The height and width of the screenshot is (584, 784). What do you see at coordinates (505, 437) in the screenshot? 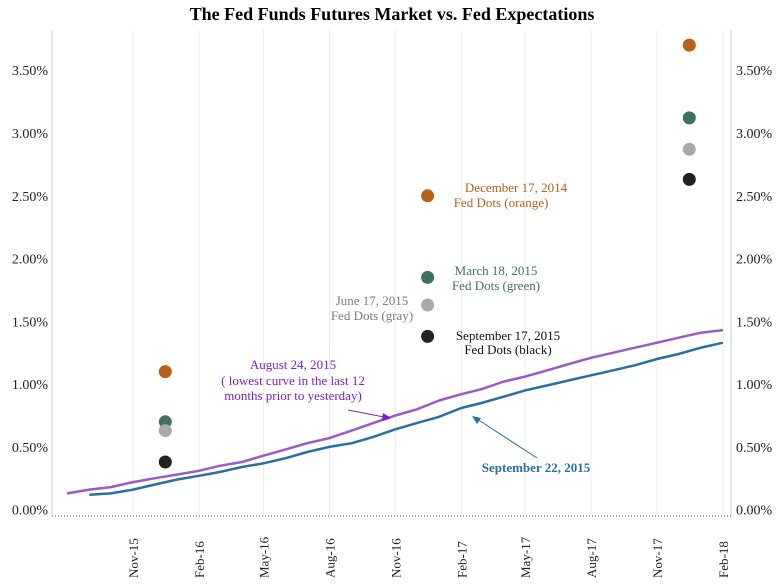
I see `annotation-sep-arrow` at bounding box center [505, 437].